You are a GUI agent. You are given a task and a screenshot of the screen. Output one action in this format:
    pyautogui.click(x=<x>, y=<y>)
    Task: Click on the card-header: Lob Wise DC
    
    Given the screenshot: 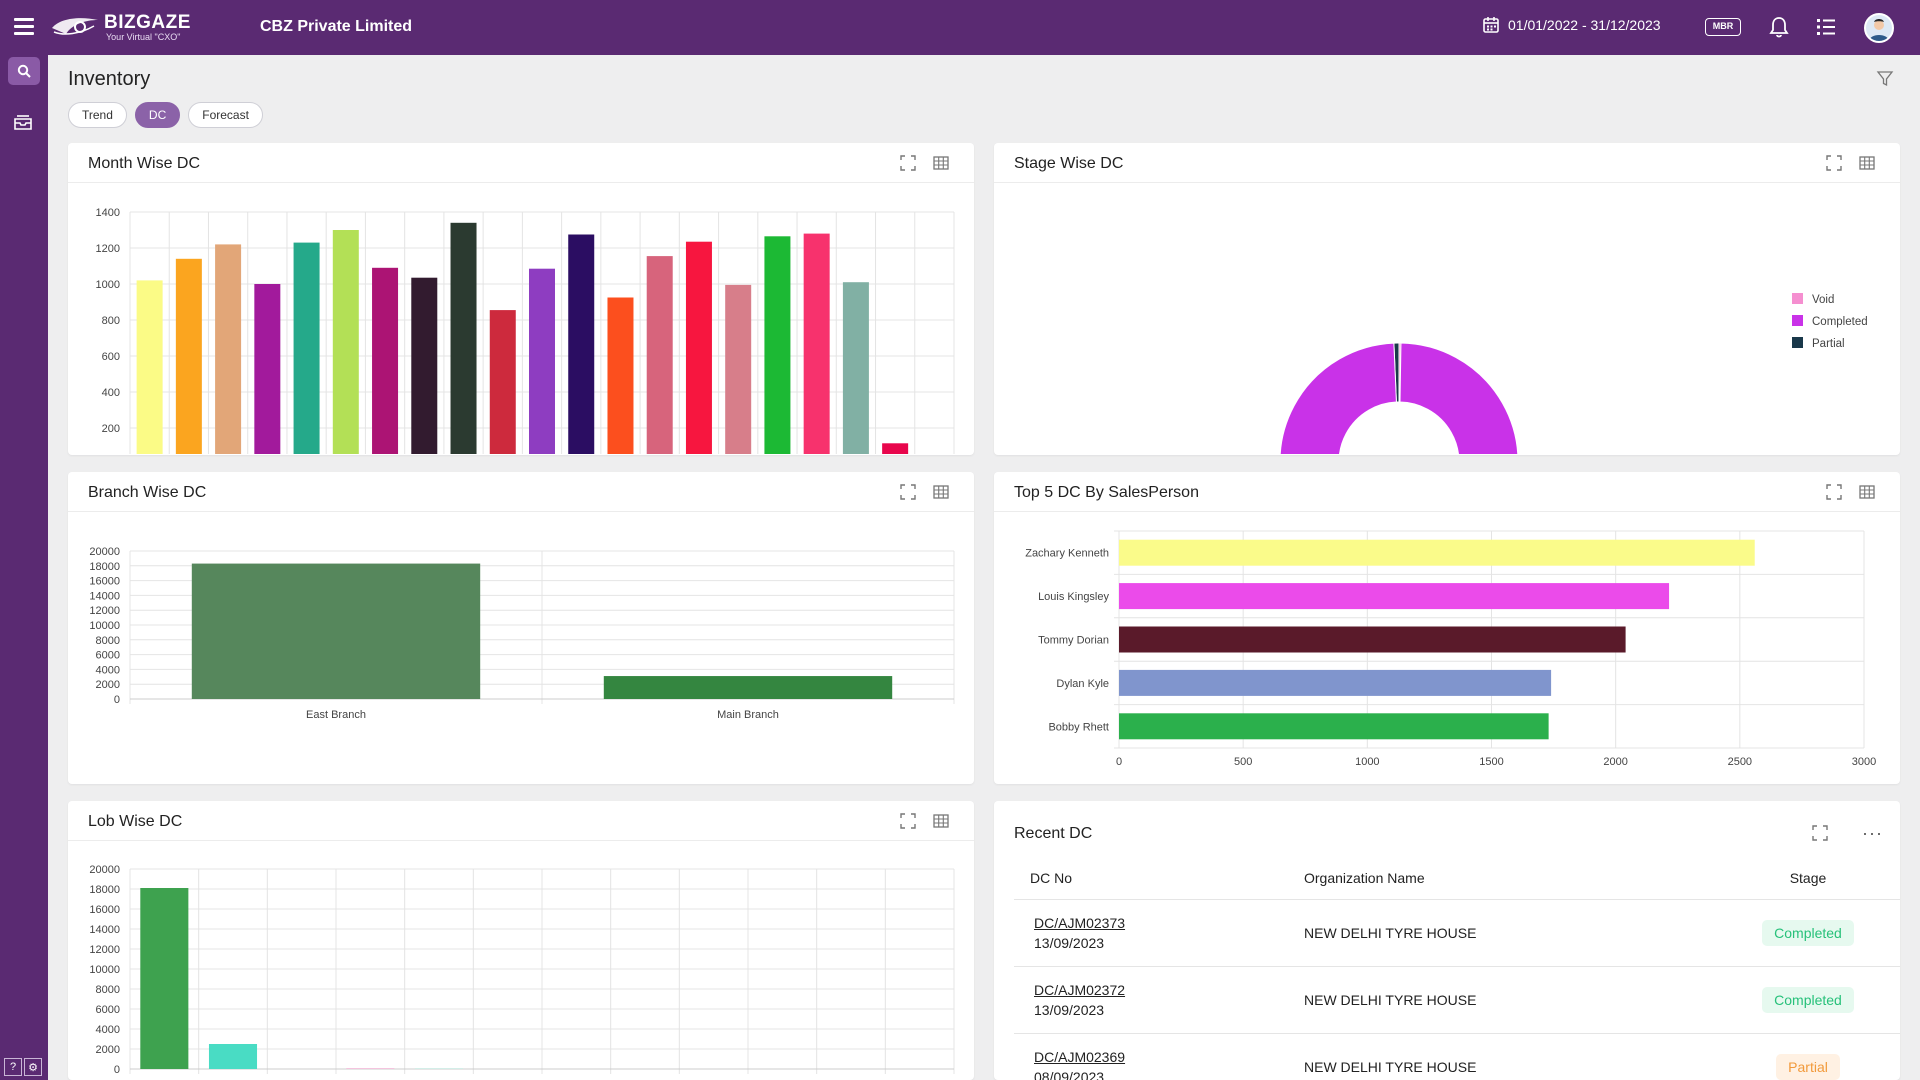 What is the action you would take?
    pyautogui.click(x=521, y=821)
    